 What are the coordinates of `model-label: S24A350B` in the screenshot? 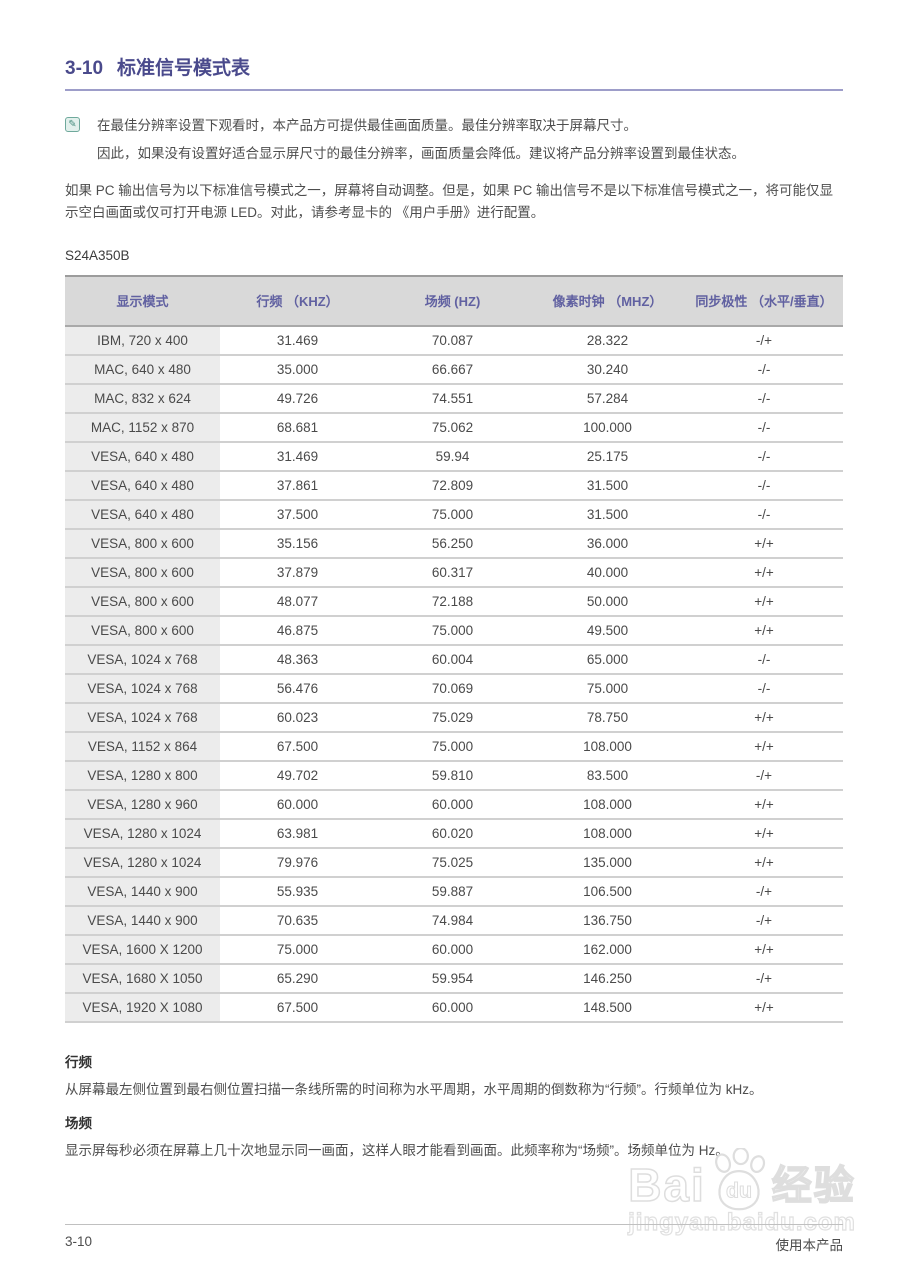 It's located at (97, 255).